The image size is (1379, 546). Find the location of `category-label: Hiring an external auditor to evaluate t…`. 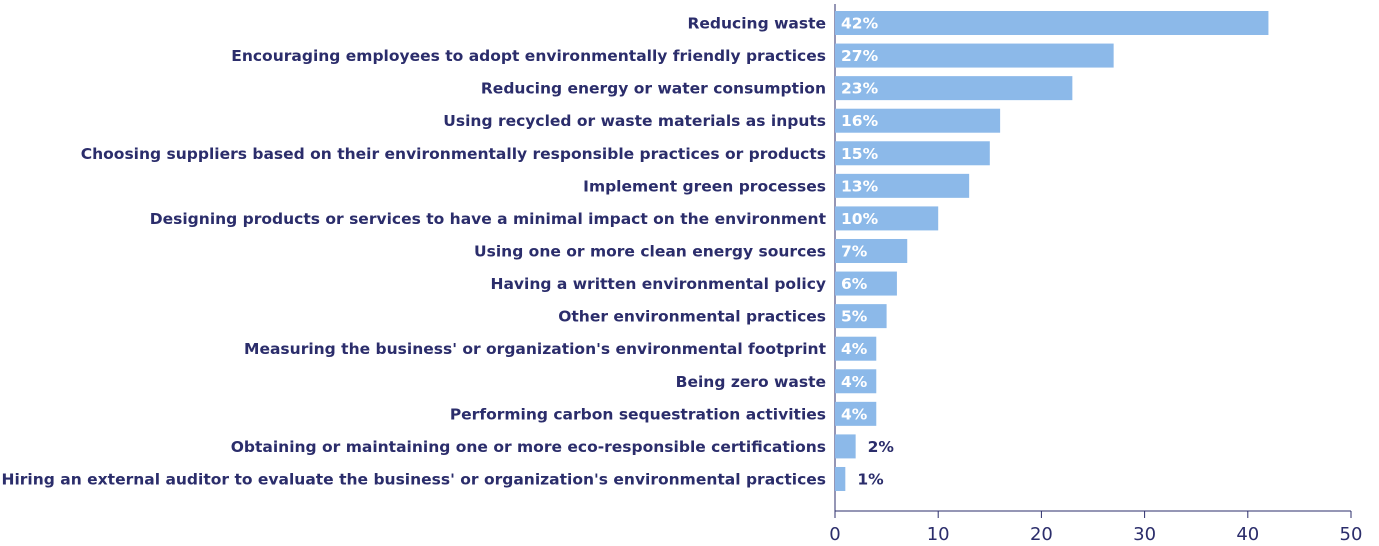

category-label: Hiring an external auditor to evaluate t… is located at coordinates (414, 479).